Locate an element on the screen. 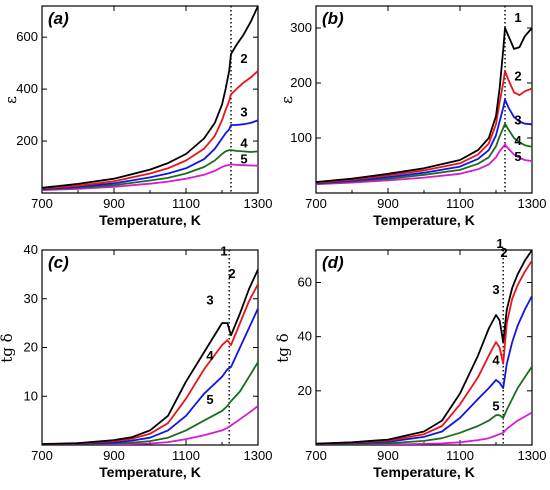 The width and height of the screenshot is (550, 490). panel-b-ytick-label: 300 is located at coordinates (301, 27).